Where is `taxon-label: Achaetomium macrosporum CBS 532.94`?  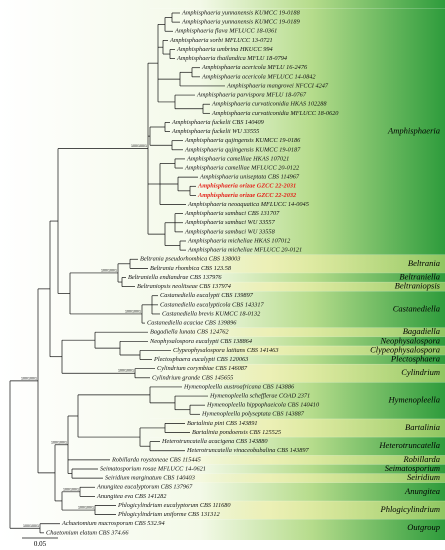 taxon-label: Achaetomium macrosporum CBS 532.94 is located at coordinates (113, 523).